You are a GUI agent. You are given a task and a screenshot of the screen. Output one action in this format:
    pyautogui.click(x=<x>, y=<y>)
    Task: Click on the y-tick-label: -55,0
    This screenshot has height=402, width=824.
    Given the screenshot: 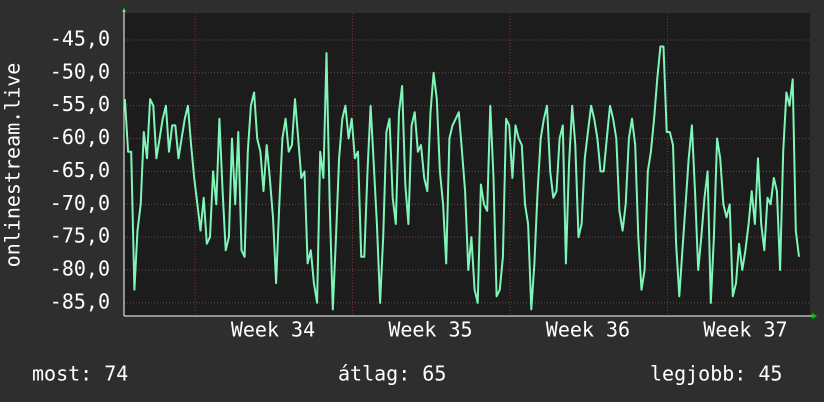 What is the action you would take?
    pyautogui.click(x=80, y=104)
    